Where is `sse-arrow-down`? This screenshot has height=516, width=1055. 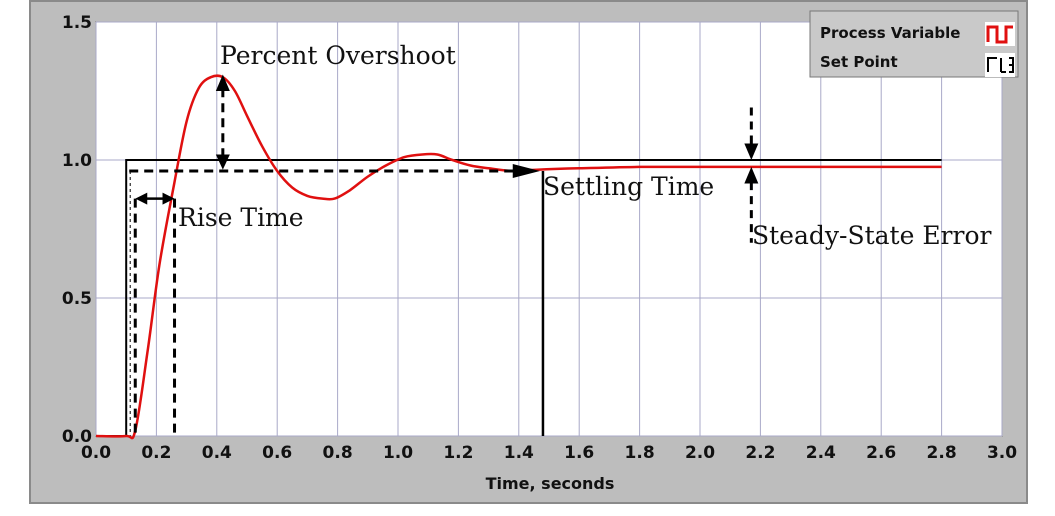
sse-arrow-down is located at coordinates (751, 151).